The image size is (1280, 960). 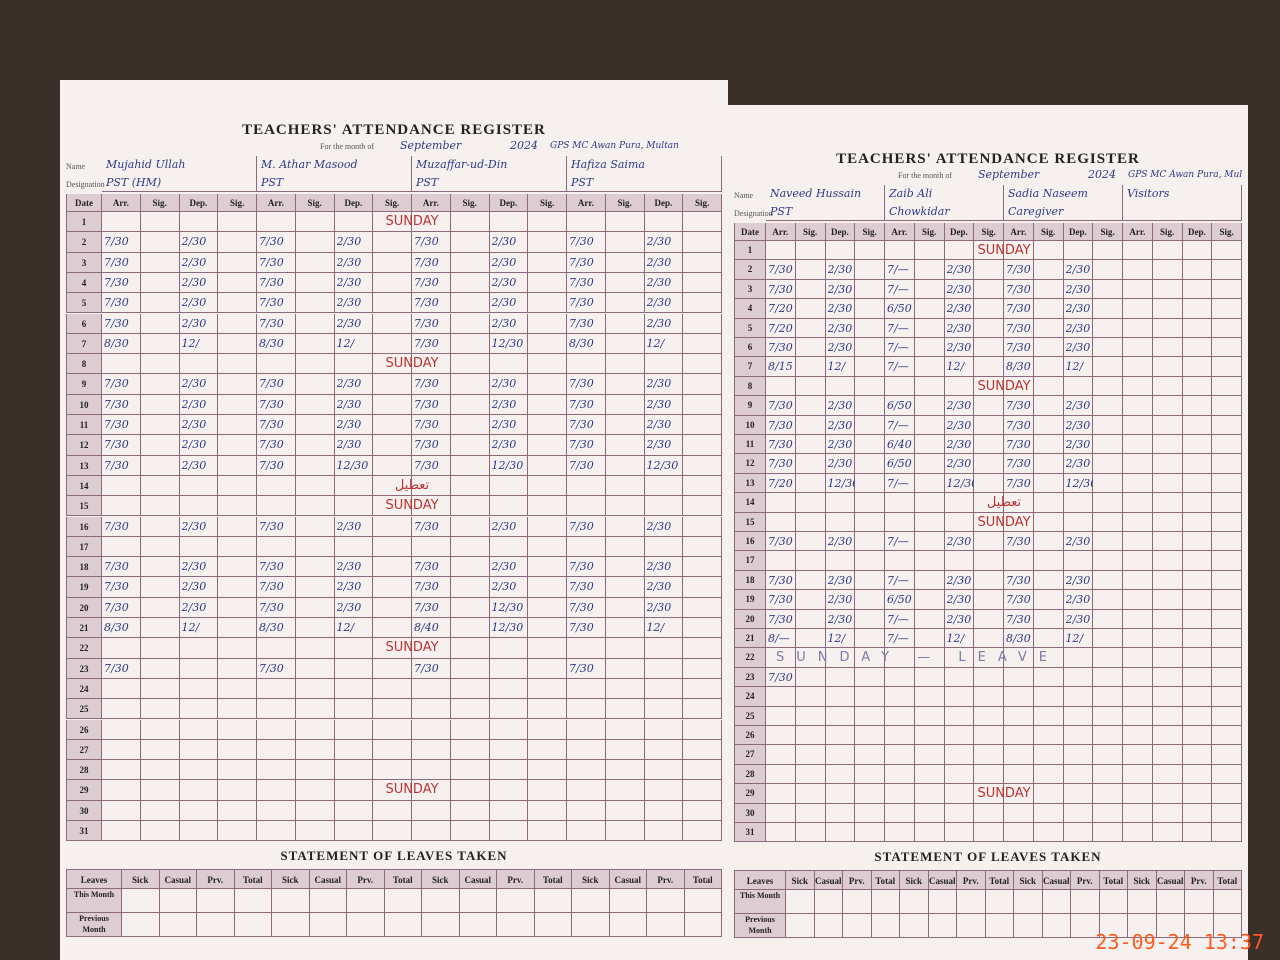 What do you see at coordinates (750, 309) in the screenshot?
I see `date-cell: 4` at bounding box center [750, 309].